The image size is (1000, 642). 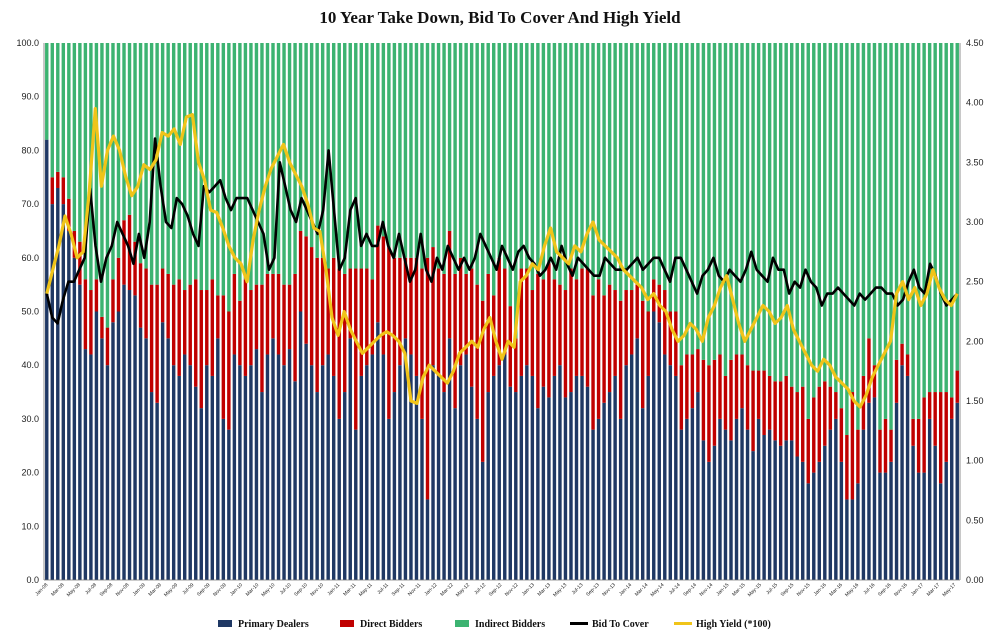 What do you see at coordinates (560, 590) in the screenshot?
I see `x-tick-label: May-13` at bounding box center [560, 590].